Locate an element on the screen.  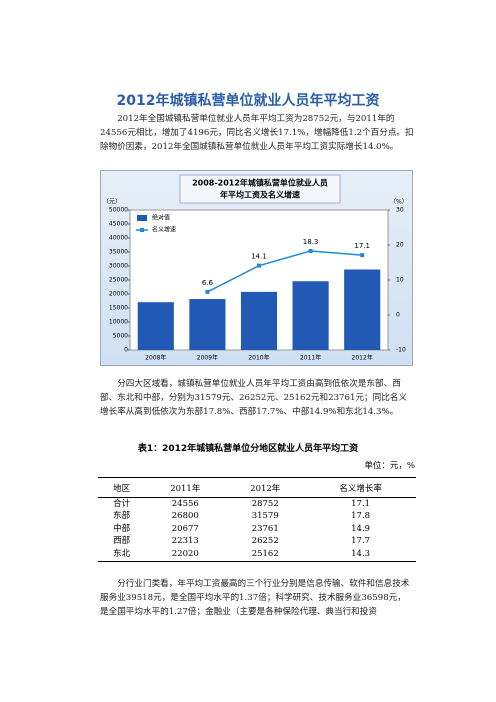
header-cell: 2012年 is located at coordinates (265, 487).